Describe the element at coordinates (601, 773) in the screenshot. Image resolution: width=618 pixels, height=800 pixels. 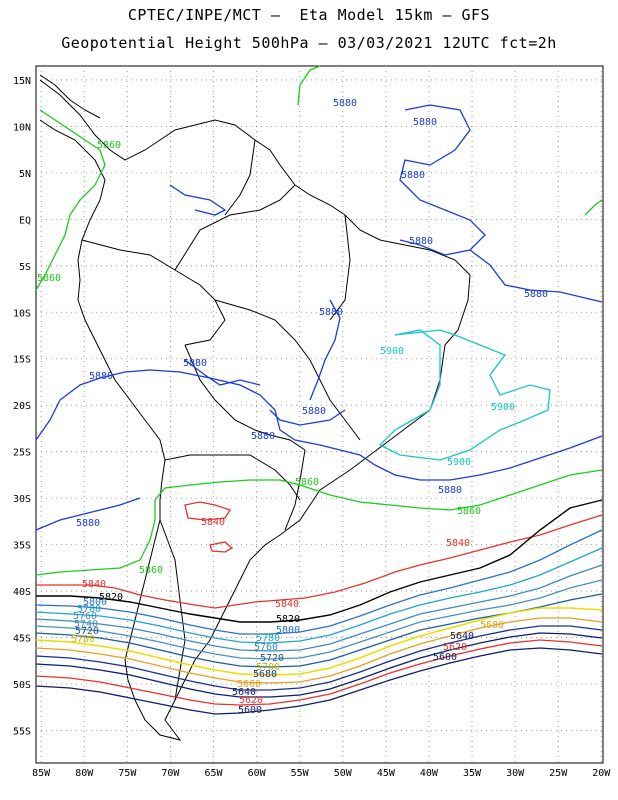
I see `lon-label: 20W` at that location.